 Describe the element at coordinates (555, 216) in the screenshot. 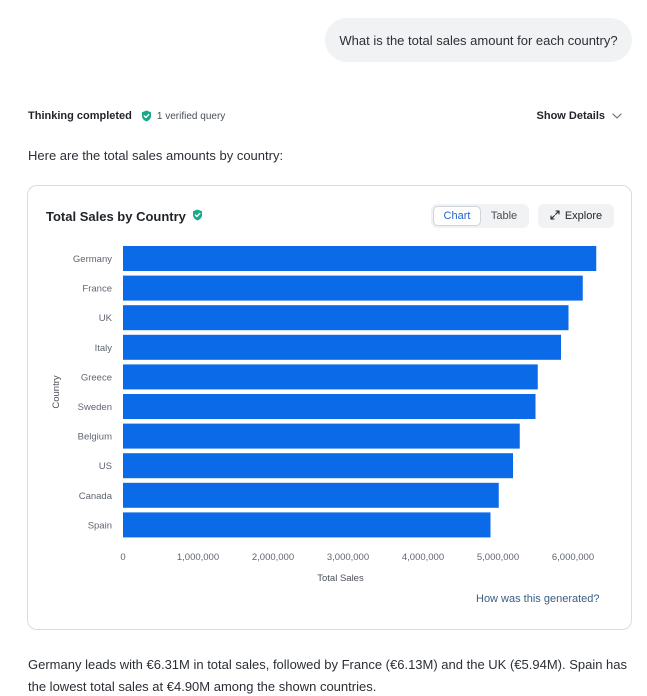

I see `expand-arrows-icon` at that location.